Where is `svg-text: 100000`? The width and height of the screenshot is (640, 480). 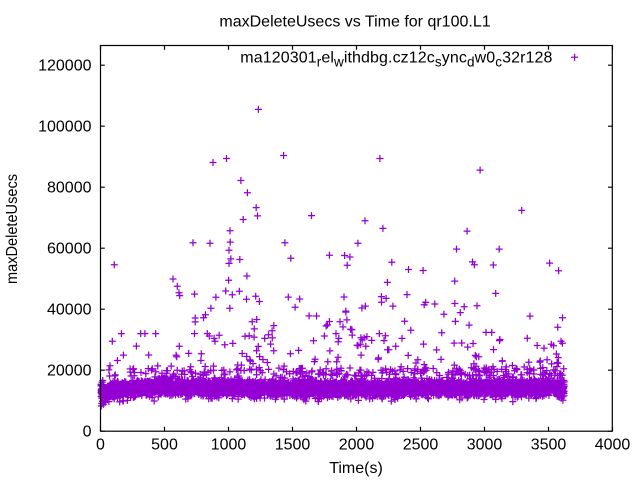 svg-text: 100000 is located at coordinates (64, 127).